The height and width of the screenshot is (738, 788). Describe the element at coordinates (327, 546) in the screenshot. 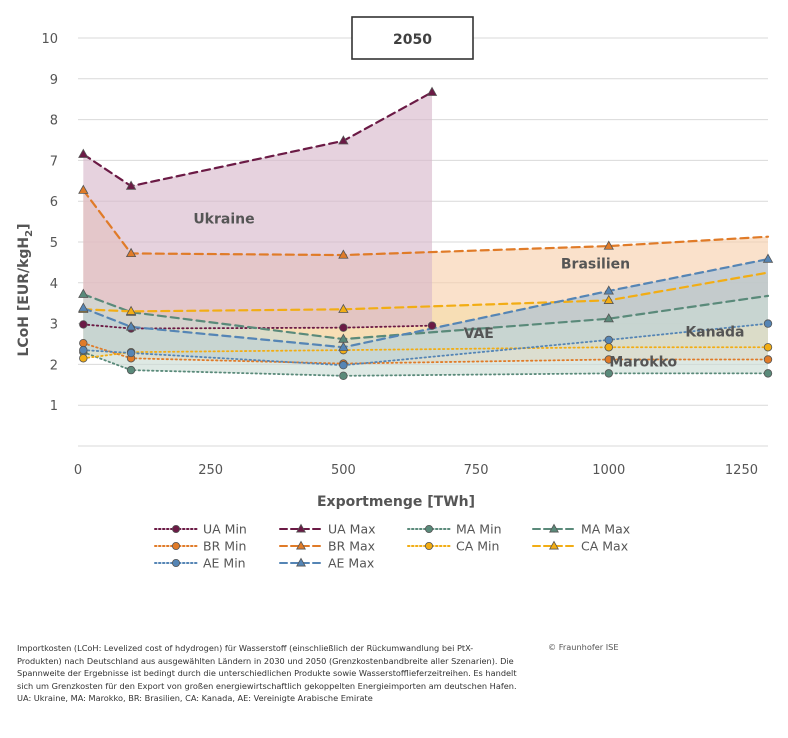

I see `legend-item-br_max: BR Max` at that location.